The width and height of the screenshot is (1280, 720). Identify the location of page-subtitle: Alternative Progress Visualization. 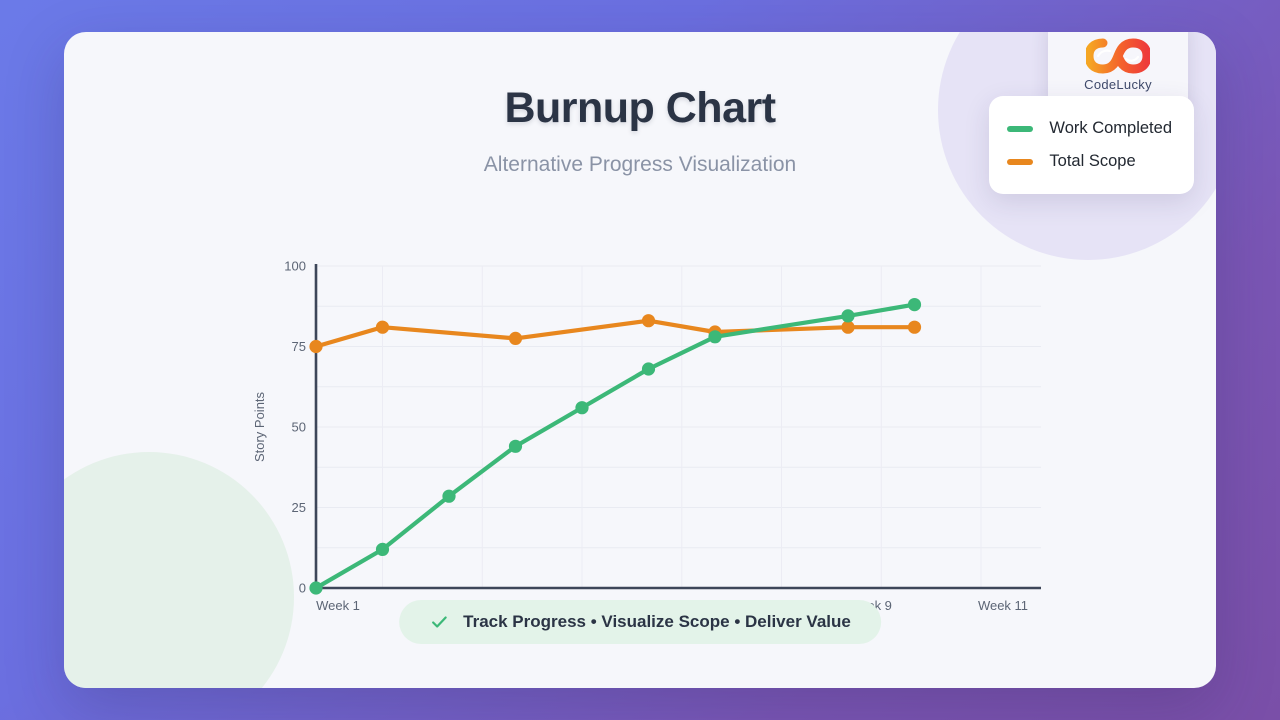
(640, 164).